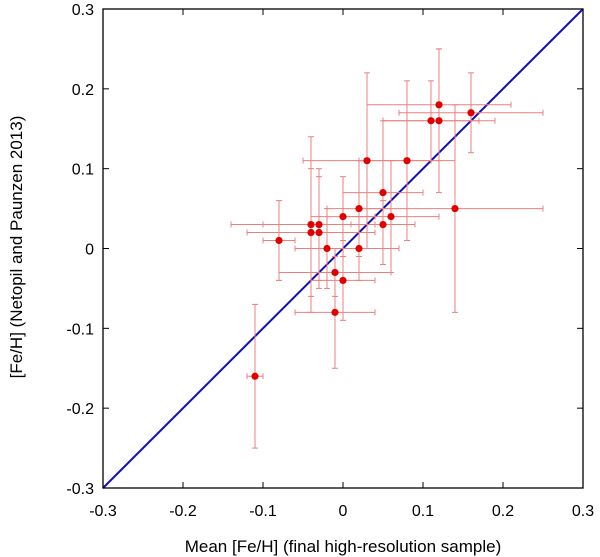  What do you see at coordinates (503, 511) in the screenshot?
I see `x-tick-label: 0.2` at bounding box center [503, 511].